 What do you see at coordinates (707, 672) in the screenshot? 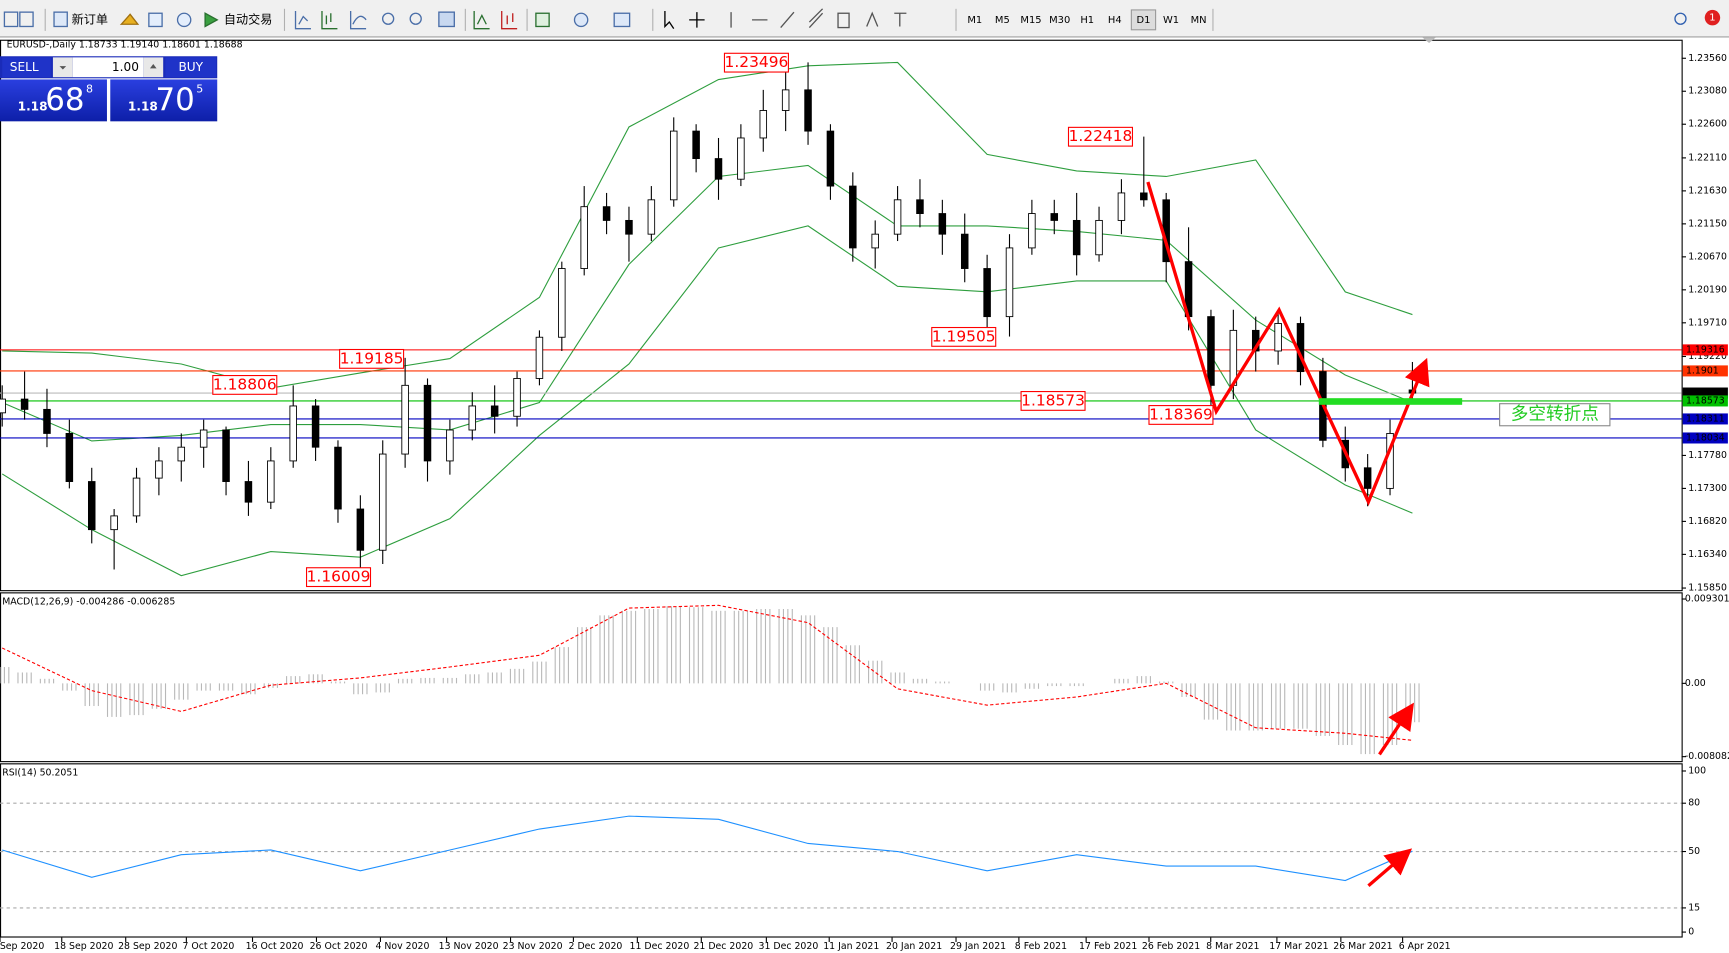
I see `macd-signal` at bounding box center [707, 672].